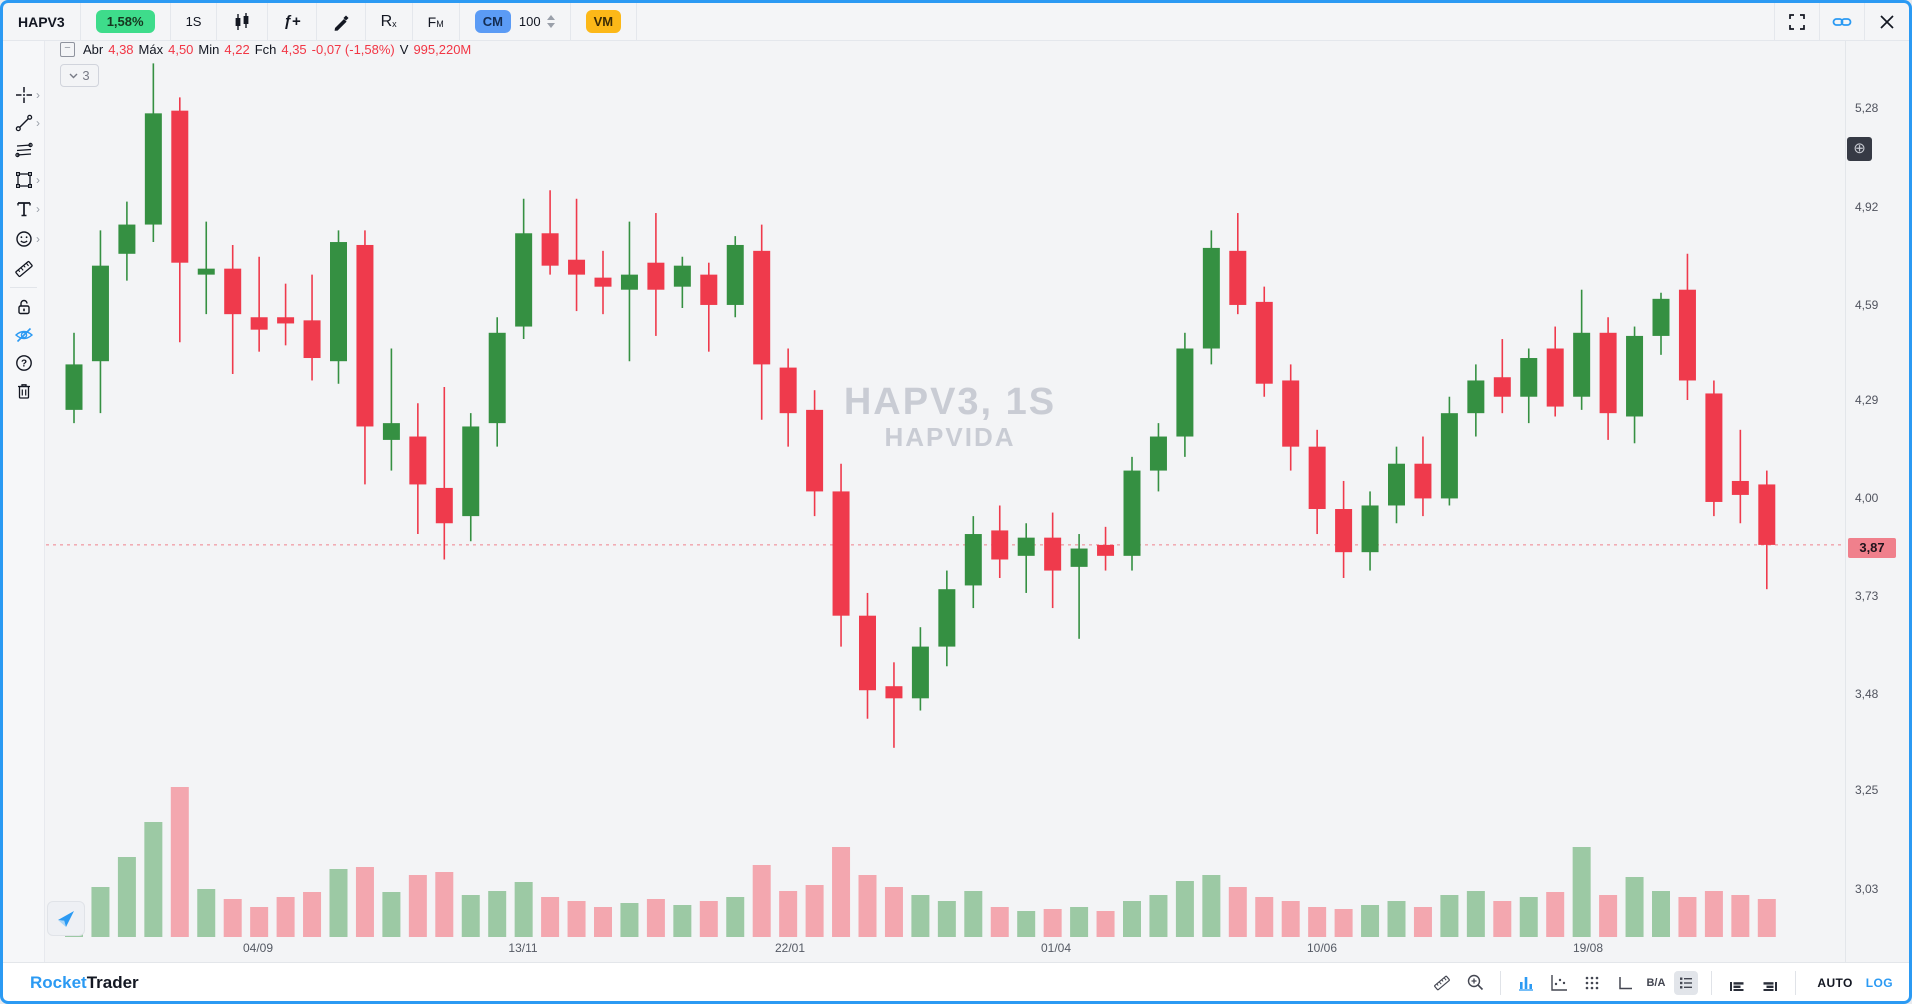 The height and width of the screenshot is (1004, 1912). I want to click on trendline-chevron-icon: ›, so click(38, 123).